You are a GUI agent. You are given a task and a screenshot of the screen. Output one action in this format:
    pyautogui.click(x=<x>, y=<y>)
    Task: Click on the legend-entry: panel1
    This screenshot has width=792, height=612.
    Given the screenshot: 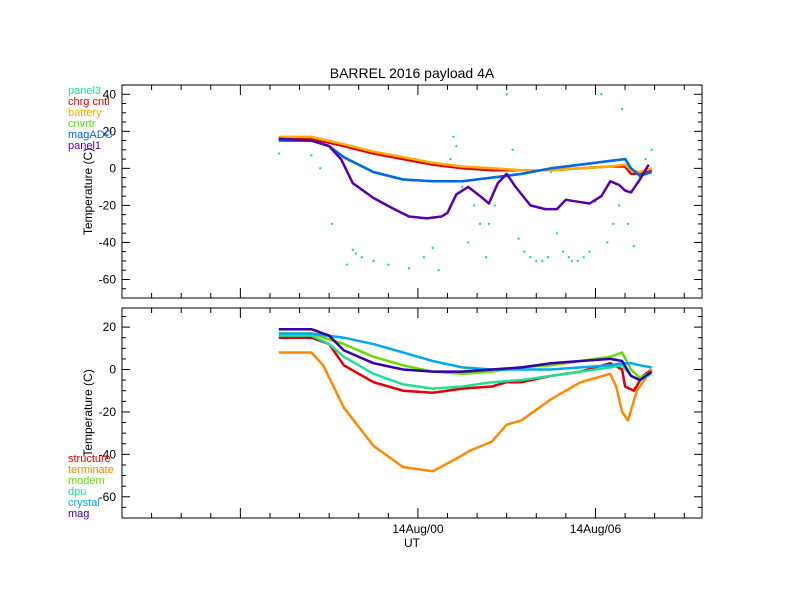 What is the action you would take?
    pyautogui.click(x=84, y=146)
    